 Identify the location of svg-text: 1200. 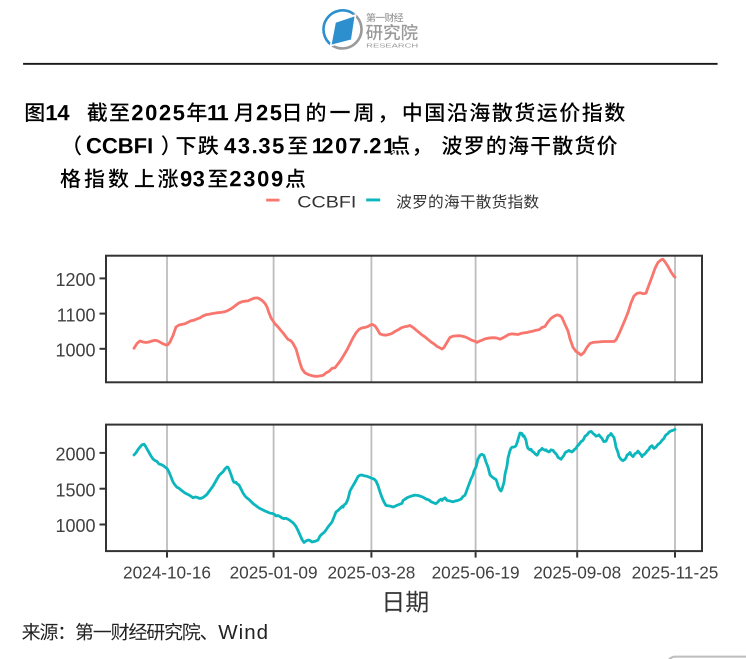
(75, 280).